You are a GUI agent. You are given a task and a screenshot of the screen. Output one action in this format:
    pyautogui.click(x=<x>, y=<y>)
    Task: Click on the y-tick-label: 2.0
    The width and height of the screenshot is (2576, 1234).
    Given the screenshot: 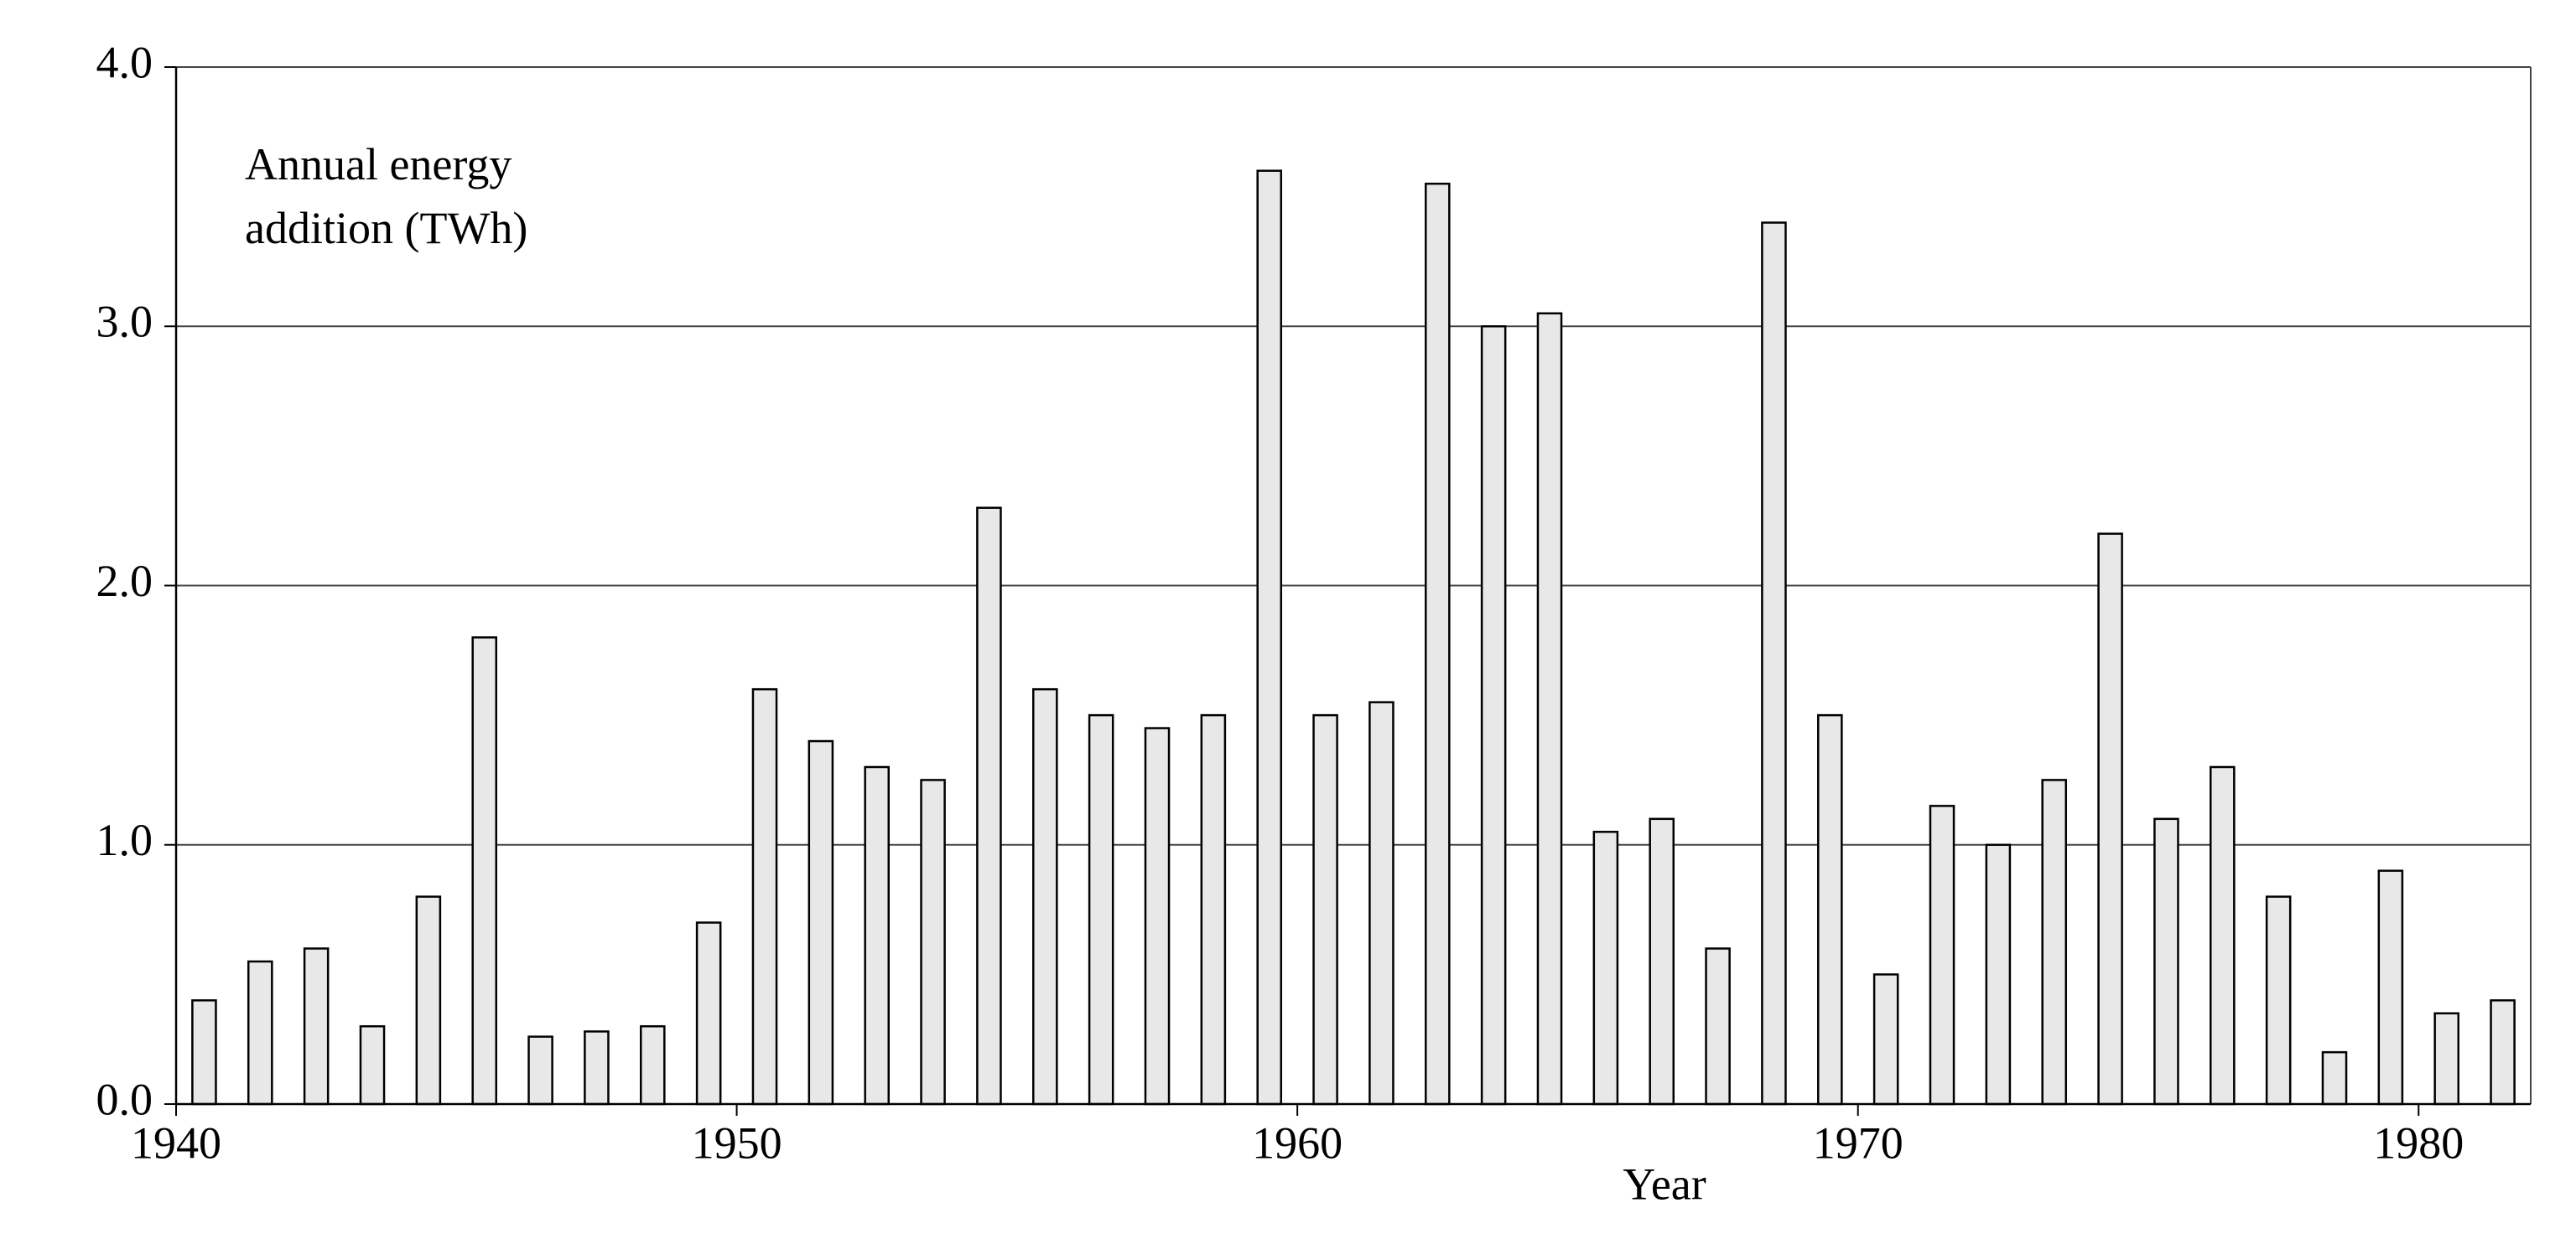 What is the action you would take?
    pyautogui.click(x=124, y=581)
    